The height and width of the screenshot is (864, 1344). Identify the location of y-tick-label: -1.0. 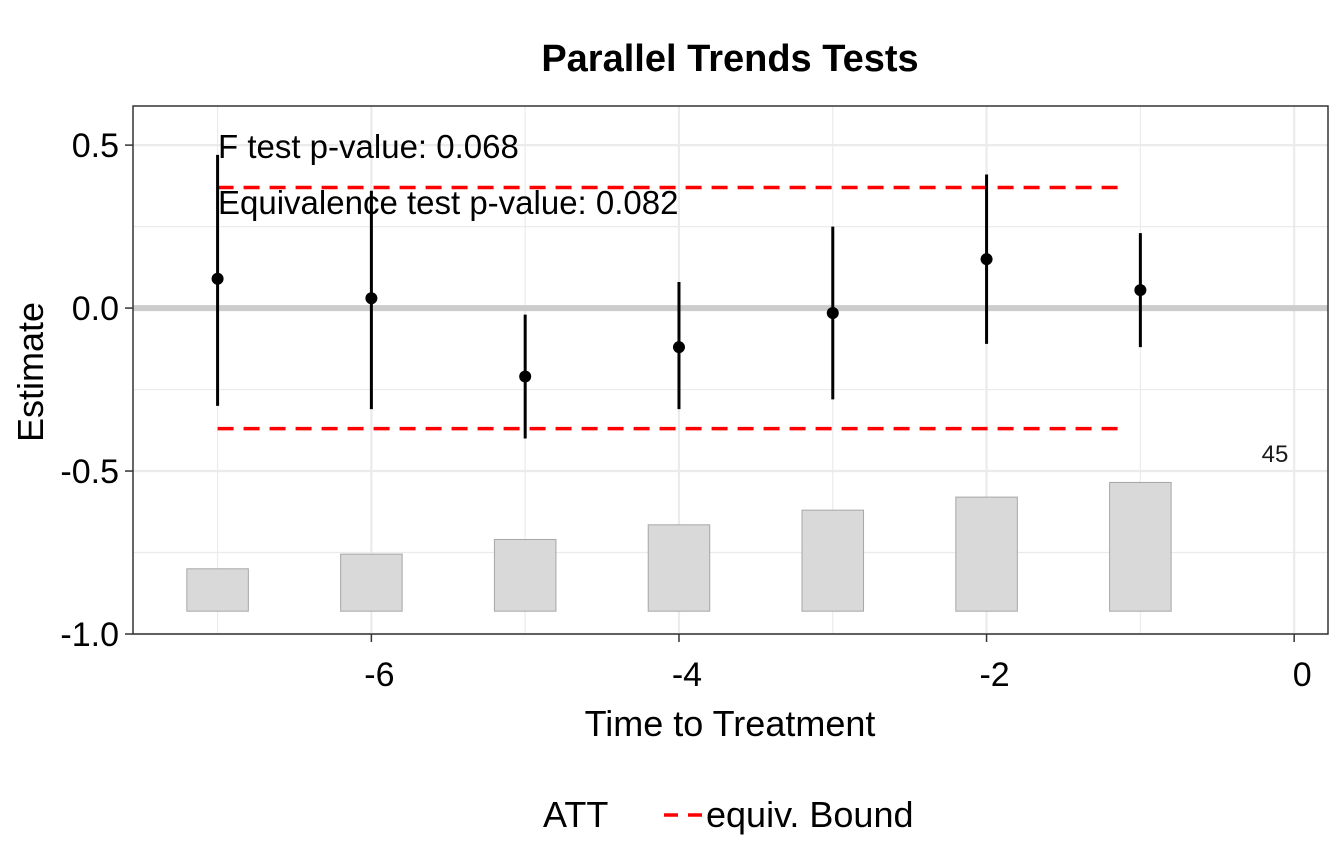
(89, 635).